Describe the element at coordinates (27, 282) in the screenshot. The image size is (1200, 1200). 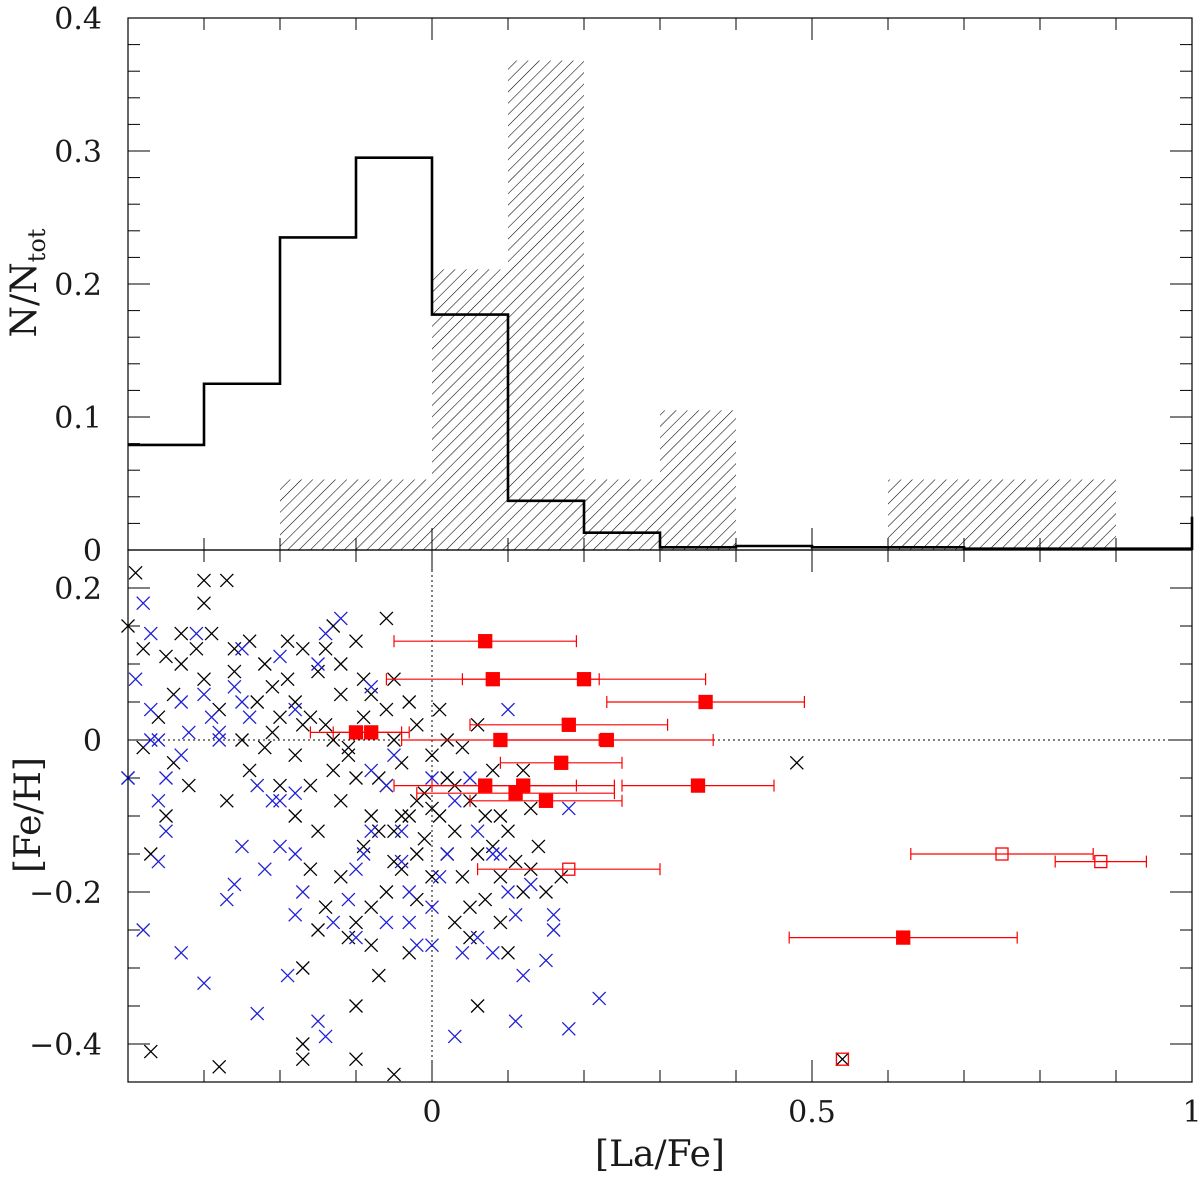
I see `histogram-y-axis-label: N/Ntot` at that location.